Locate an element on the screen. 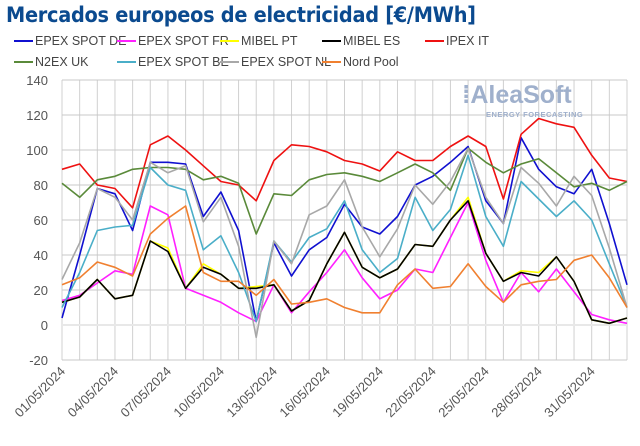  x-tick-label: 25/05/2024 is located at coordinates (463, 392).